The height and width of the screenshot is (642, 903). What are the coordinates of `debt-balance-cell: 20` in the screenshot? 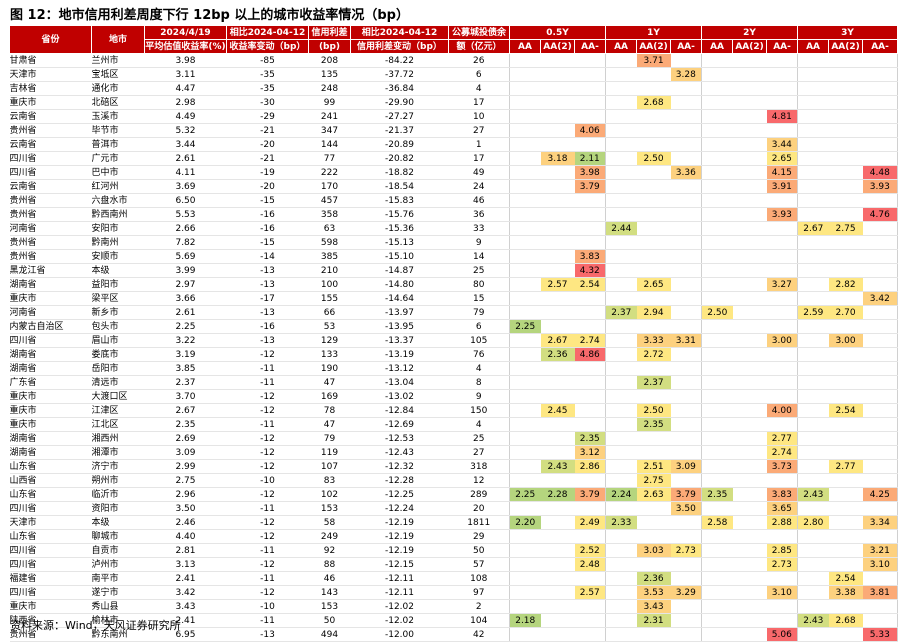 It's located at (479, 508).